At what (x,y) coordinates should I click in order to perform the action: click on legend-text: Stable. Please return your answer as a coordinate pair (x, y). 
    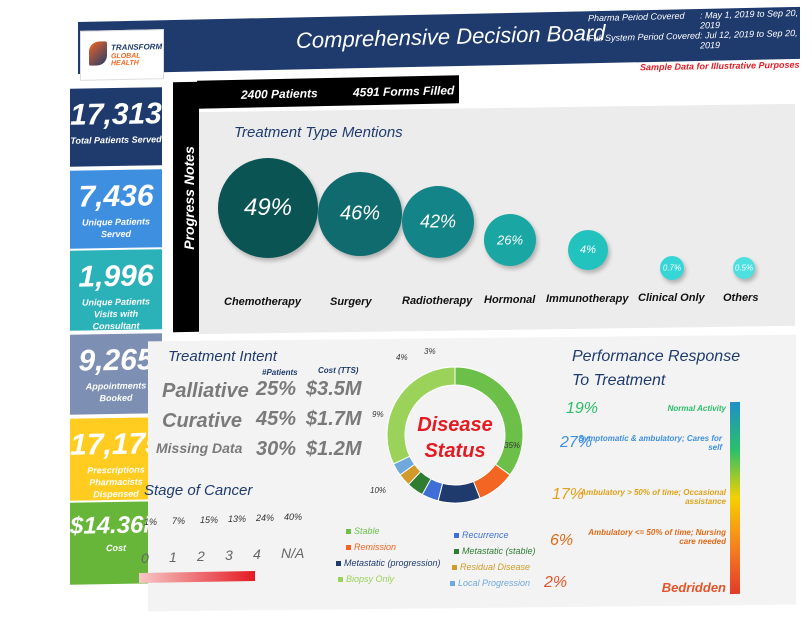
    Looking at the image, I should click on (367, 531).